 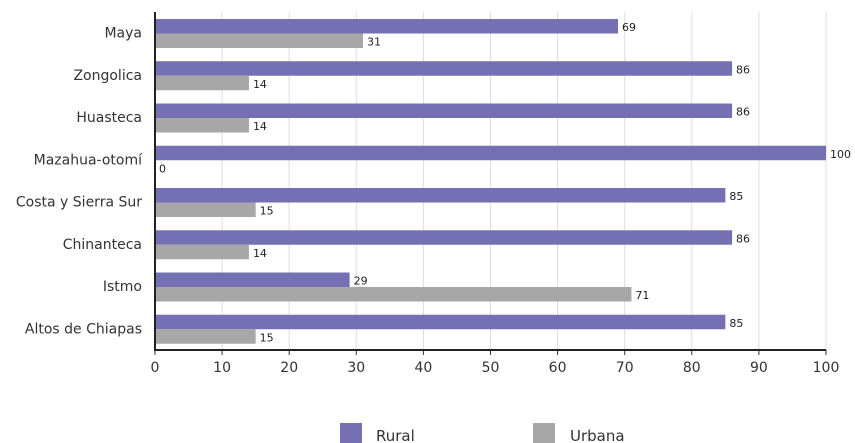 What do you see at coordinates (102, 245) in the screenshot?
I see `category-label: Chinanteca` at bounding box center [102, 245].